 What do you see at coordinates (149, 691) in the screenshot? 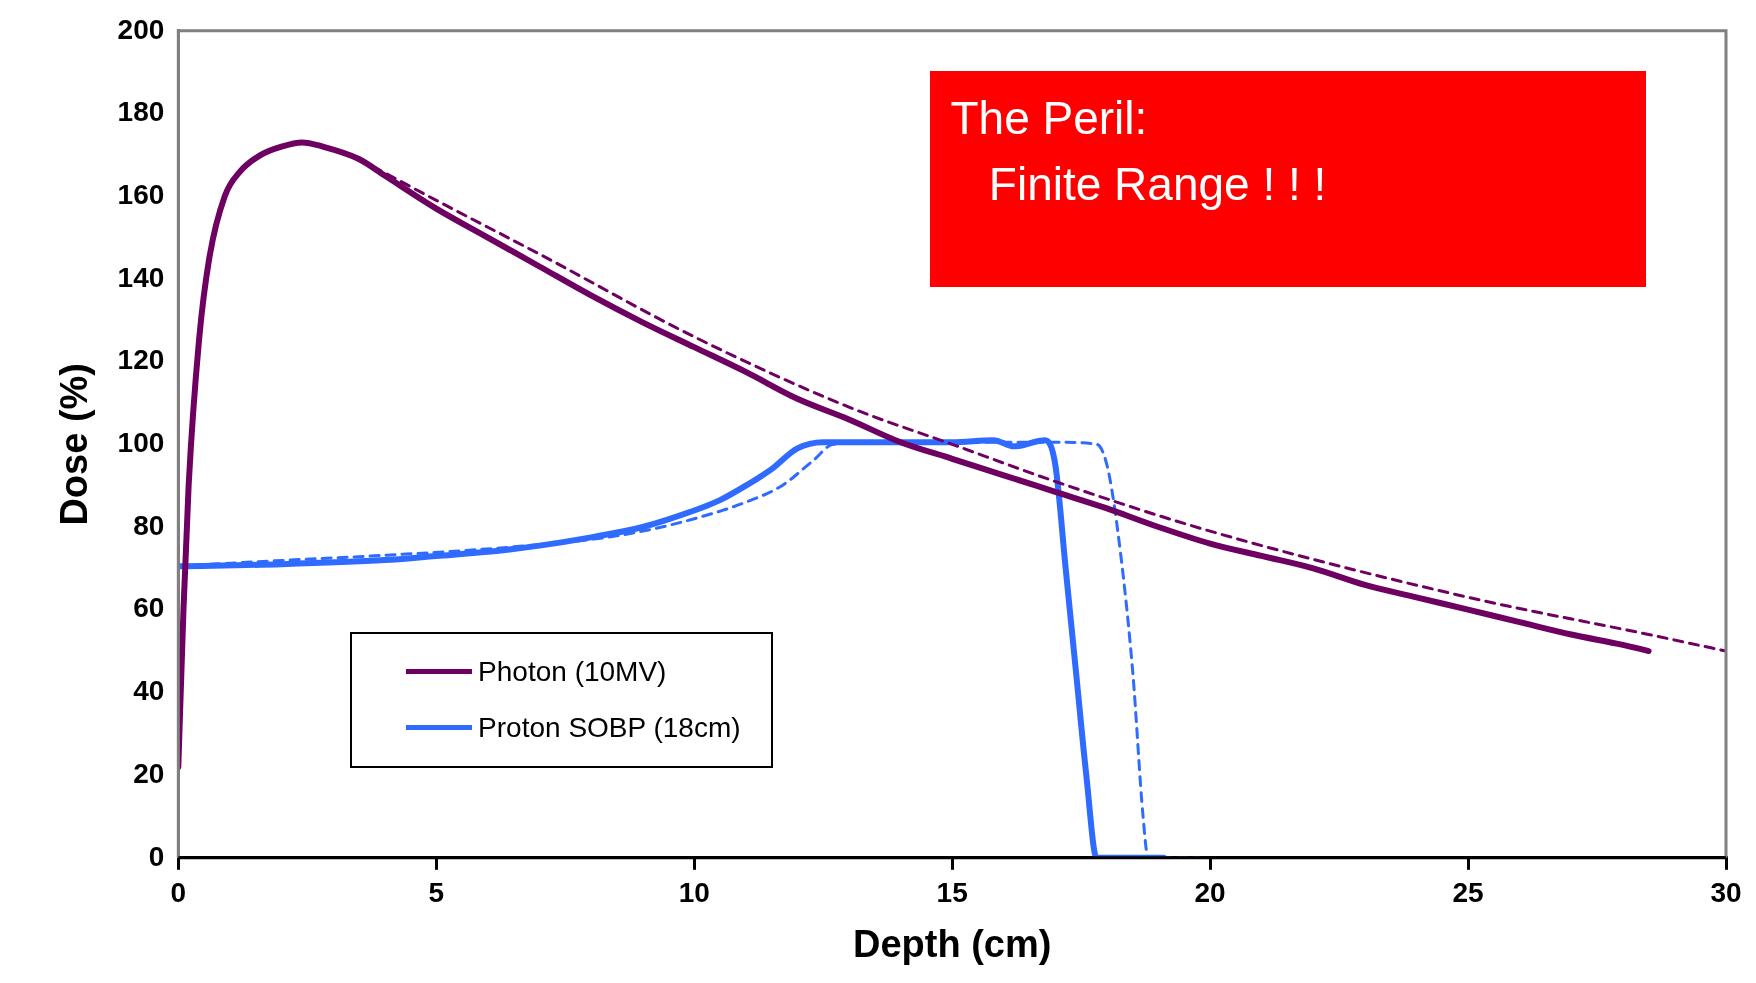
I see `y-tick-label: 40` at bounding box center [149, 691].